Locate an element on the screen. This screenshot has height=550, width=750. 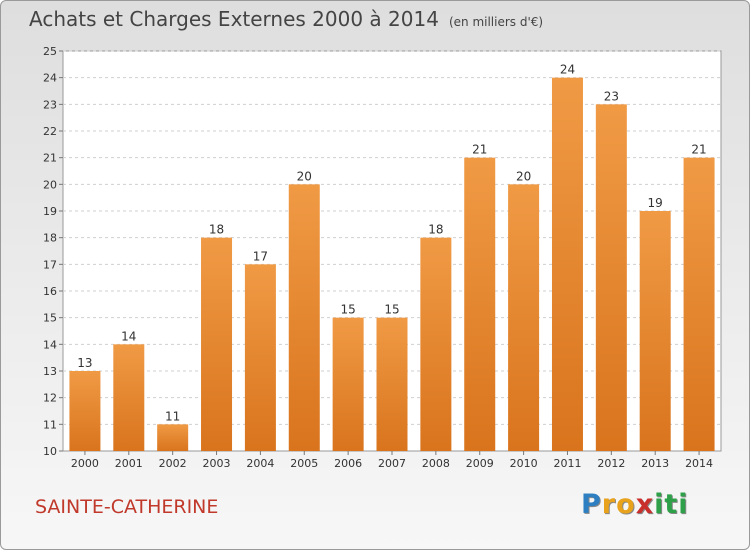
place-name: SAINTE-CATHERINE is located at coordinates (127, 507).